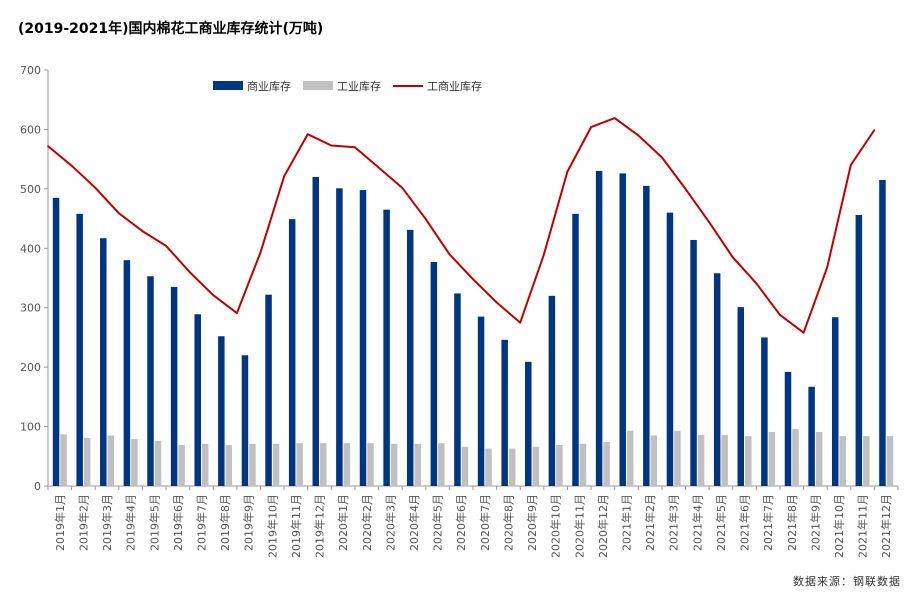 The width and height of the screenshot is (923, 597). Describe the element at coordinates (508, 522) in the screenshot. I see `x-tick-label: 2020年8月` at that location.